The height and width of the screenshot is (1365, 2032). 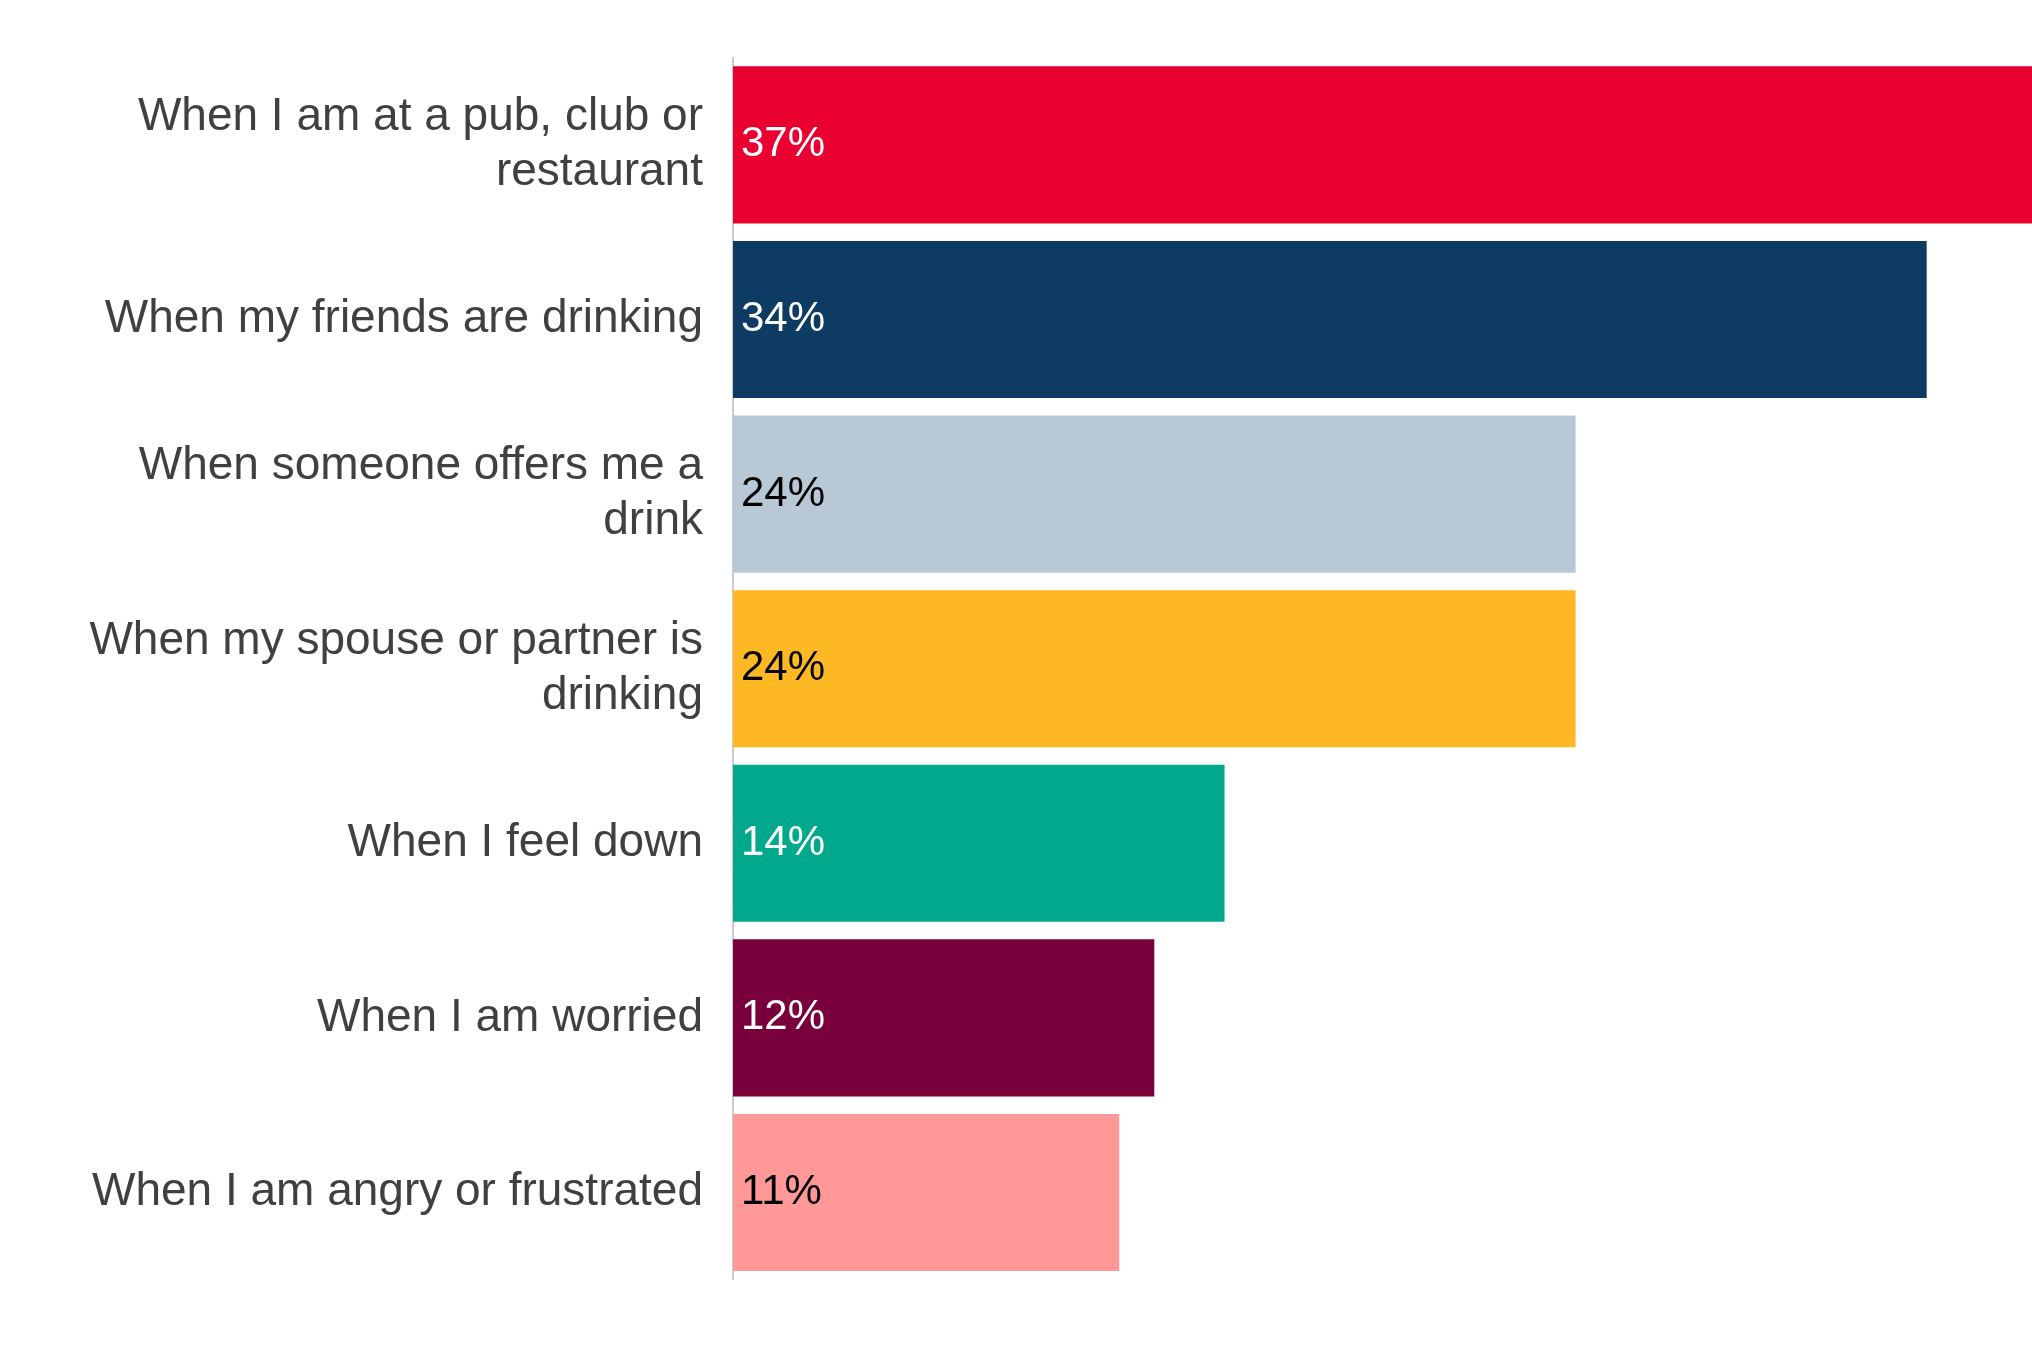 I want to click on y-tick-label: When I am angry or frustrated, so click(x=397, y=1189).